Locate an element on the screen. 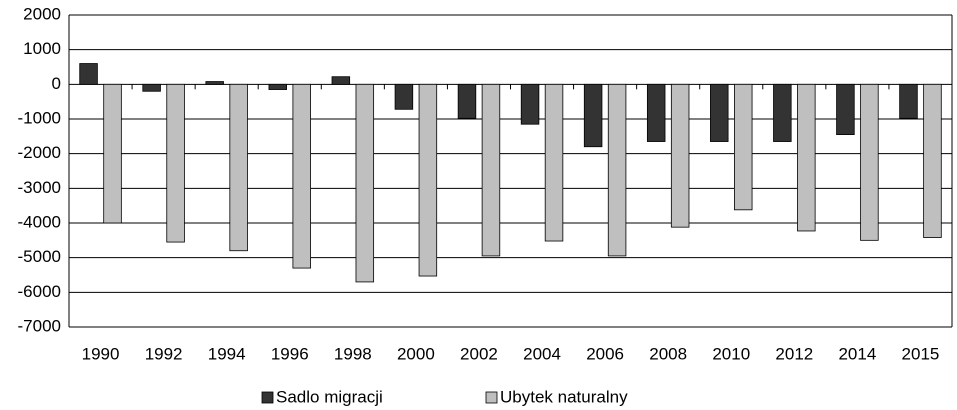 This screenshot has width=957, height=410. y-tick-label: 1000 is located at coordinates (42, 48).